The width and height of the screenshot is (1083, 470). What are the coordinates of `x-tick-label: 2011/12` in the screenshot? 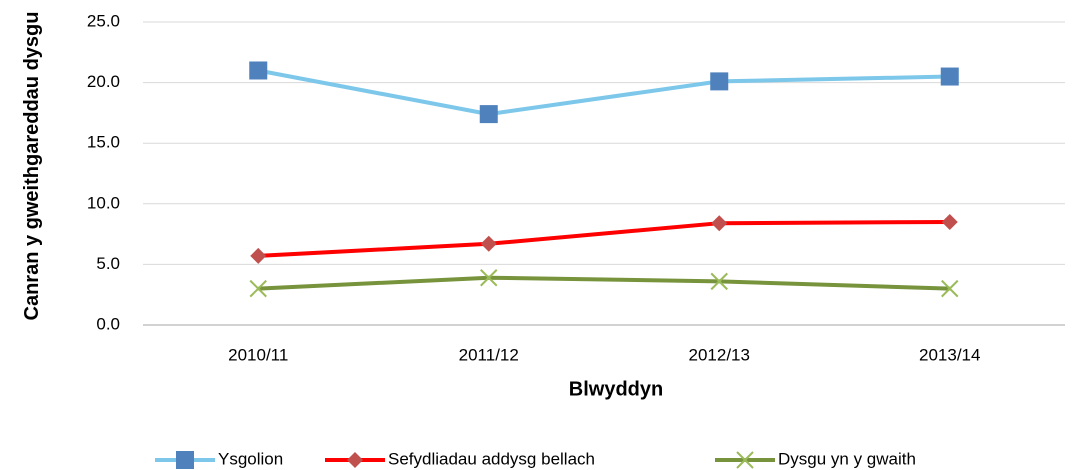 It's located at (489, 354).